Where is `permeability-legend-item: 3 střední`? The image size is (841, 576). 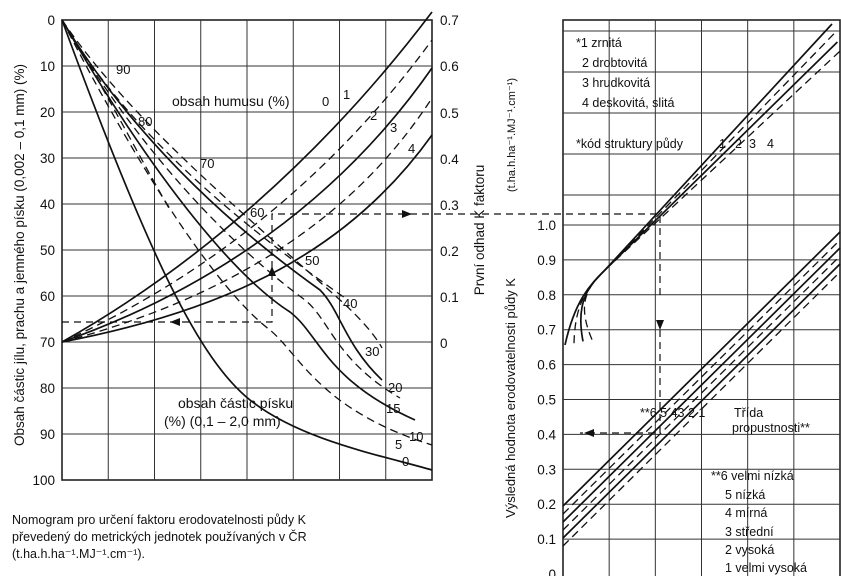 permeability-legend-item: 3 střední is located at coordinates (749, 532).